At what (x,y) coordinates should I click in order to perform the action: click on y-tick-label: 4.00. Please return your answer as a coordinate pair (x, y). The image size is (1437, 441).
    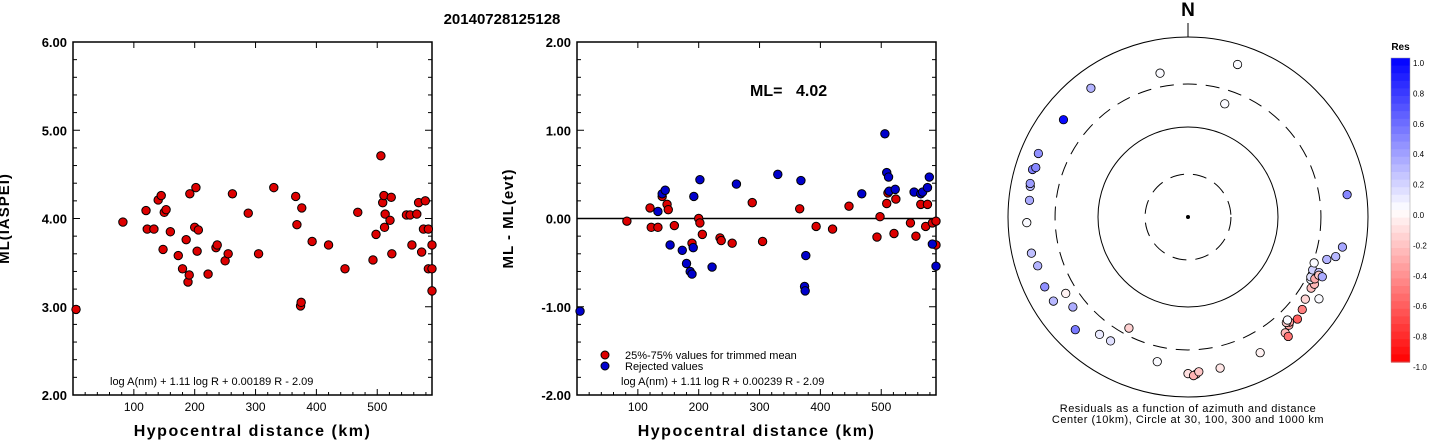
    Looking at the image, I should click on (54, 219).